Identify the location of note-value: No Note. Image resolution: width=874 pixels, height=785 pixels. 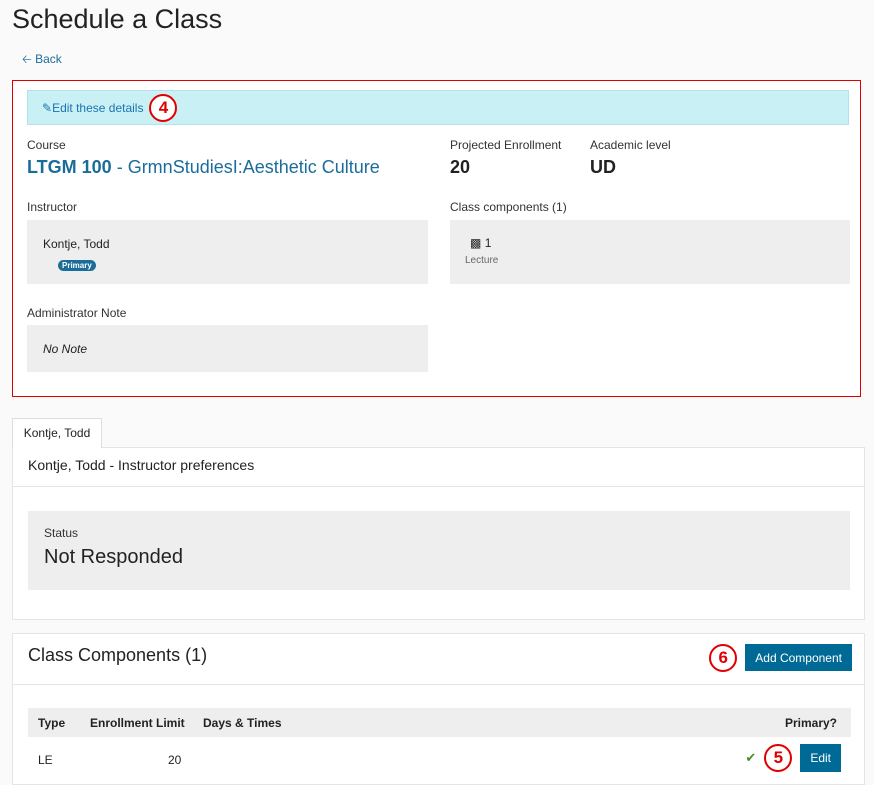
(65, 349).